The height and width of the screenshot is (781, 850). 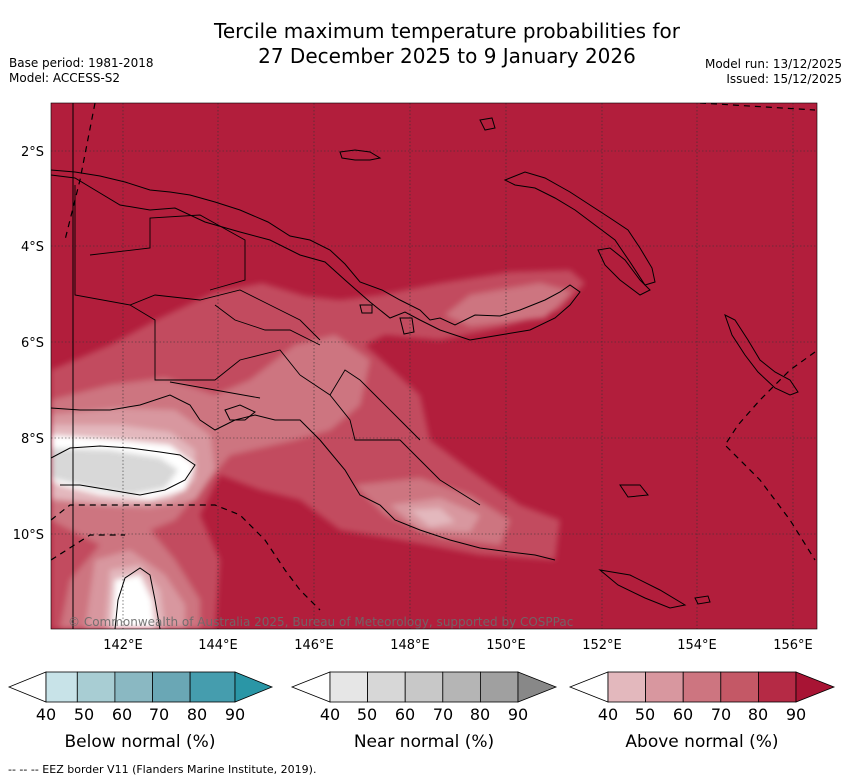 What do you see at coordinates (815, 687) in the screenshot?
I see `legend-above-high-arrow` at bounding box center [815, 687].